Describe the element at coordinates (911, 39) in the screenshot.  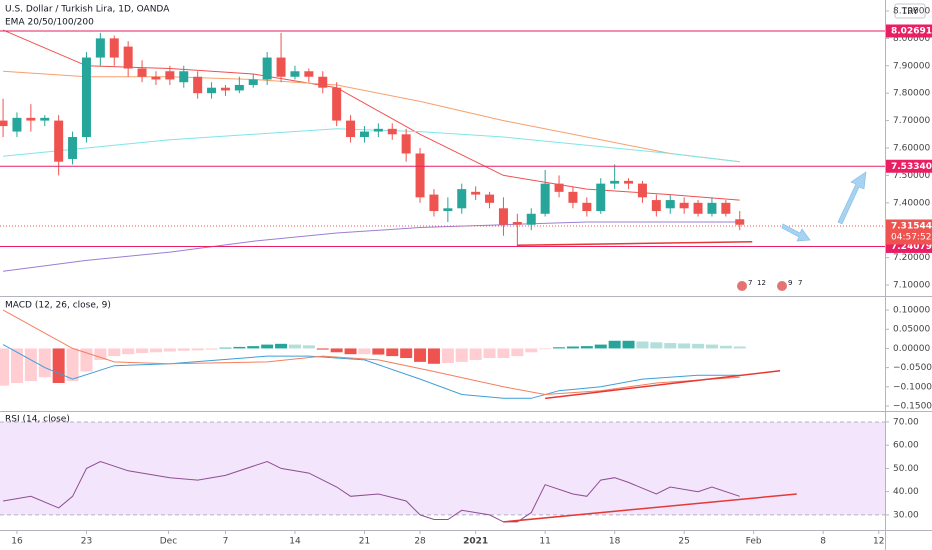
I see `y-tick-label: 8.00000` at that location.